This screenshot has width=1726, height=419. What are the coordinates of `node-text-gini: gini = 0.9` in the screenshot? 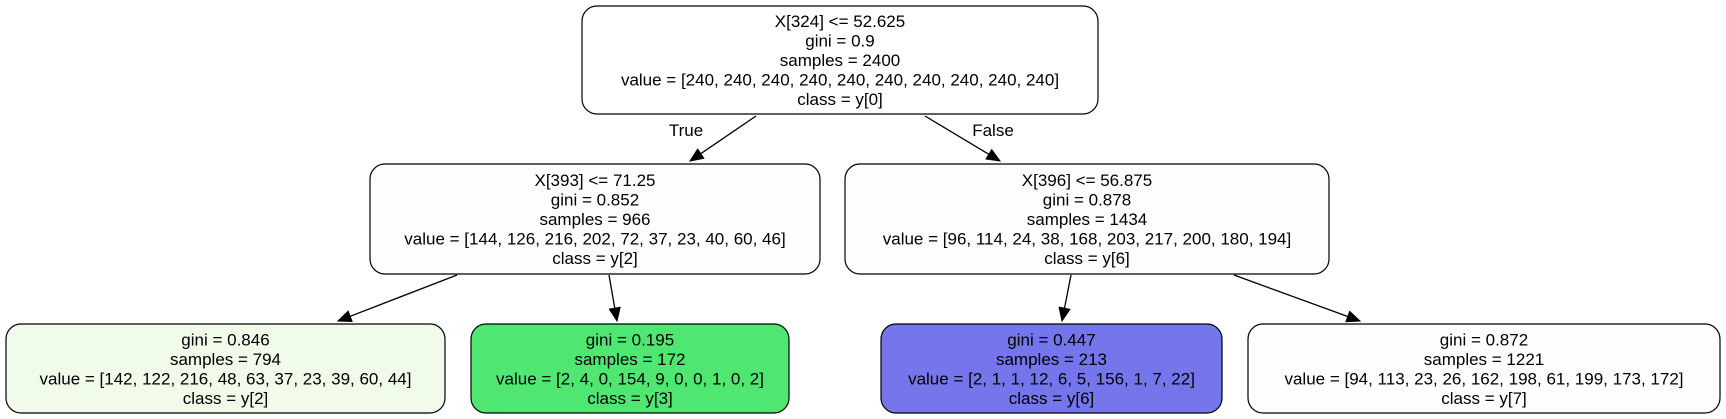 It's located at (839, 41).